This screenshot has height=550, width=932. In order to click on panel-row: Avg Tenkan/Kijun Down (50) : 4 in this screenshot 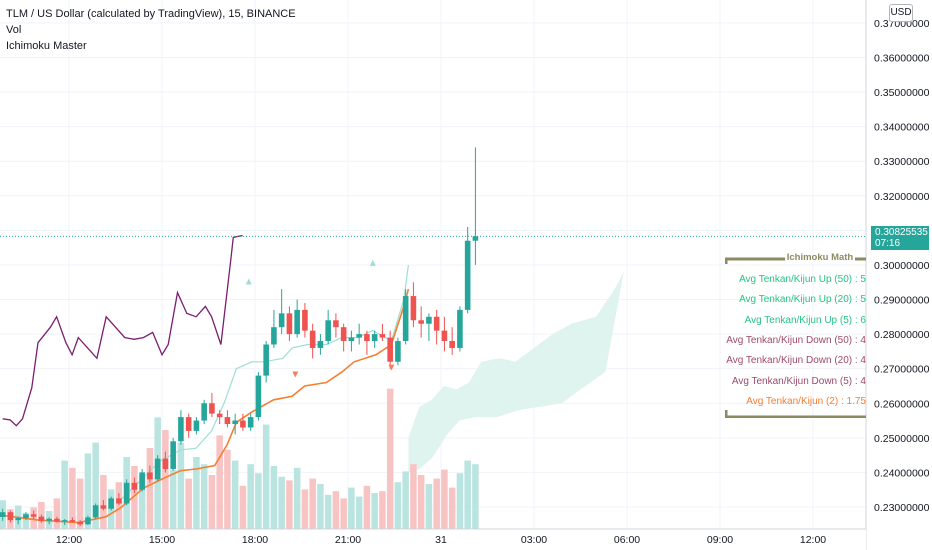, I will do `click(796, 340)`.